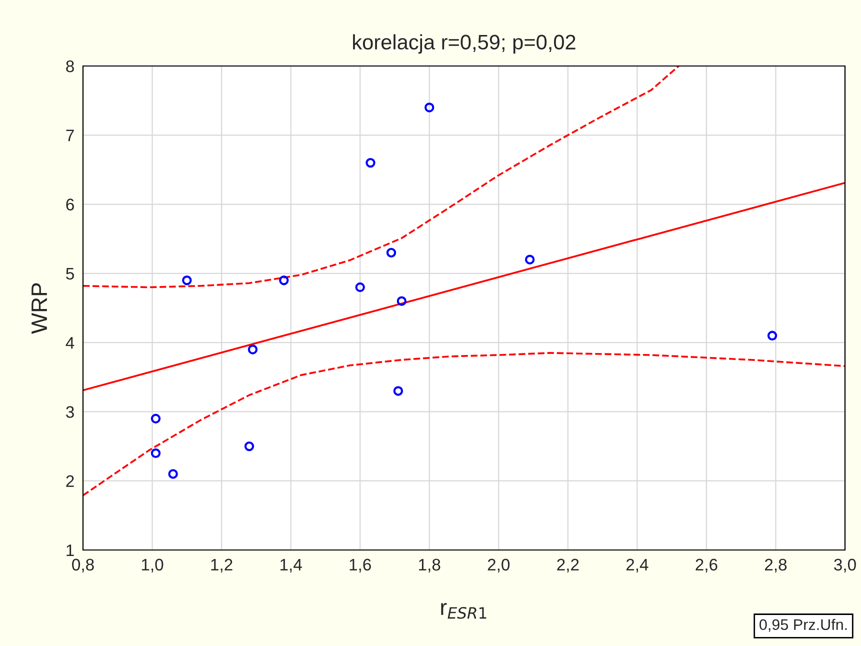 The image size is (861, 646). What do you see at coordinates (221, 565) in the screenshot?
I see `x-tick-label: 1,2` at bounding box center [221, 565].